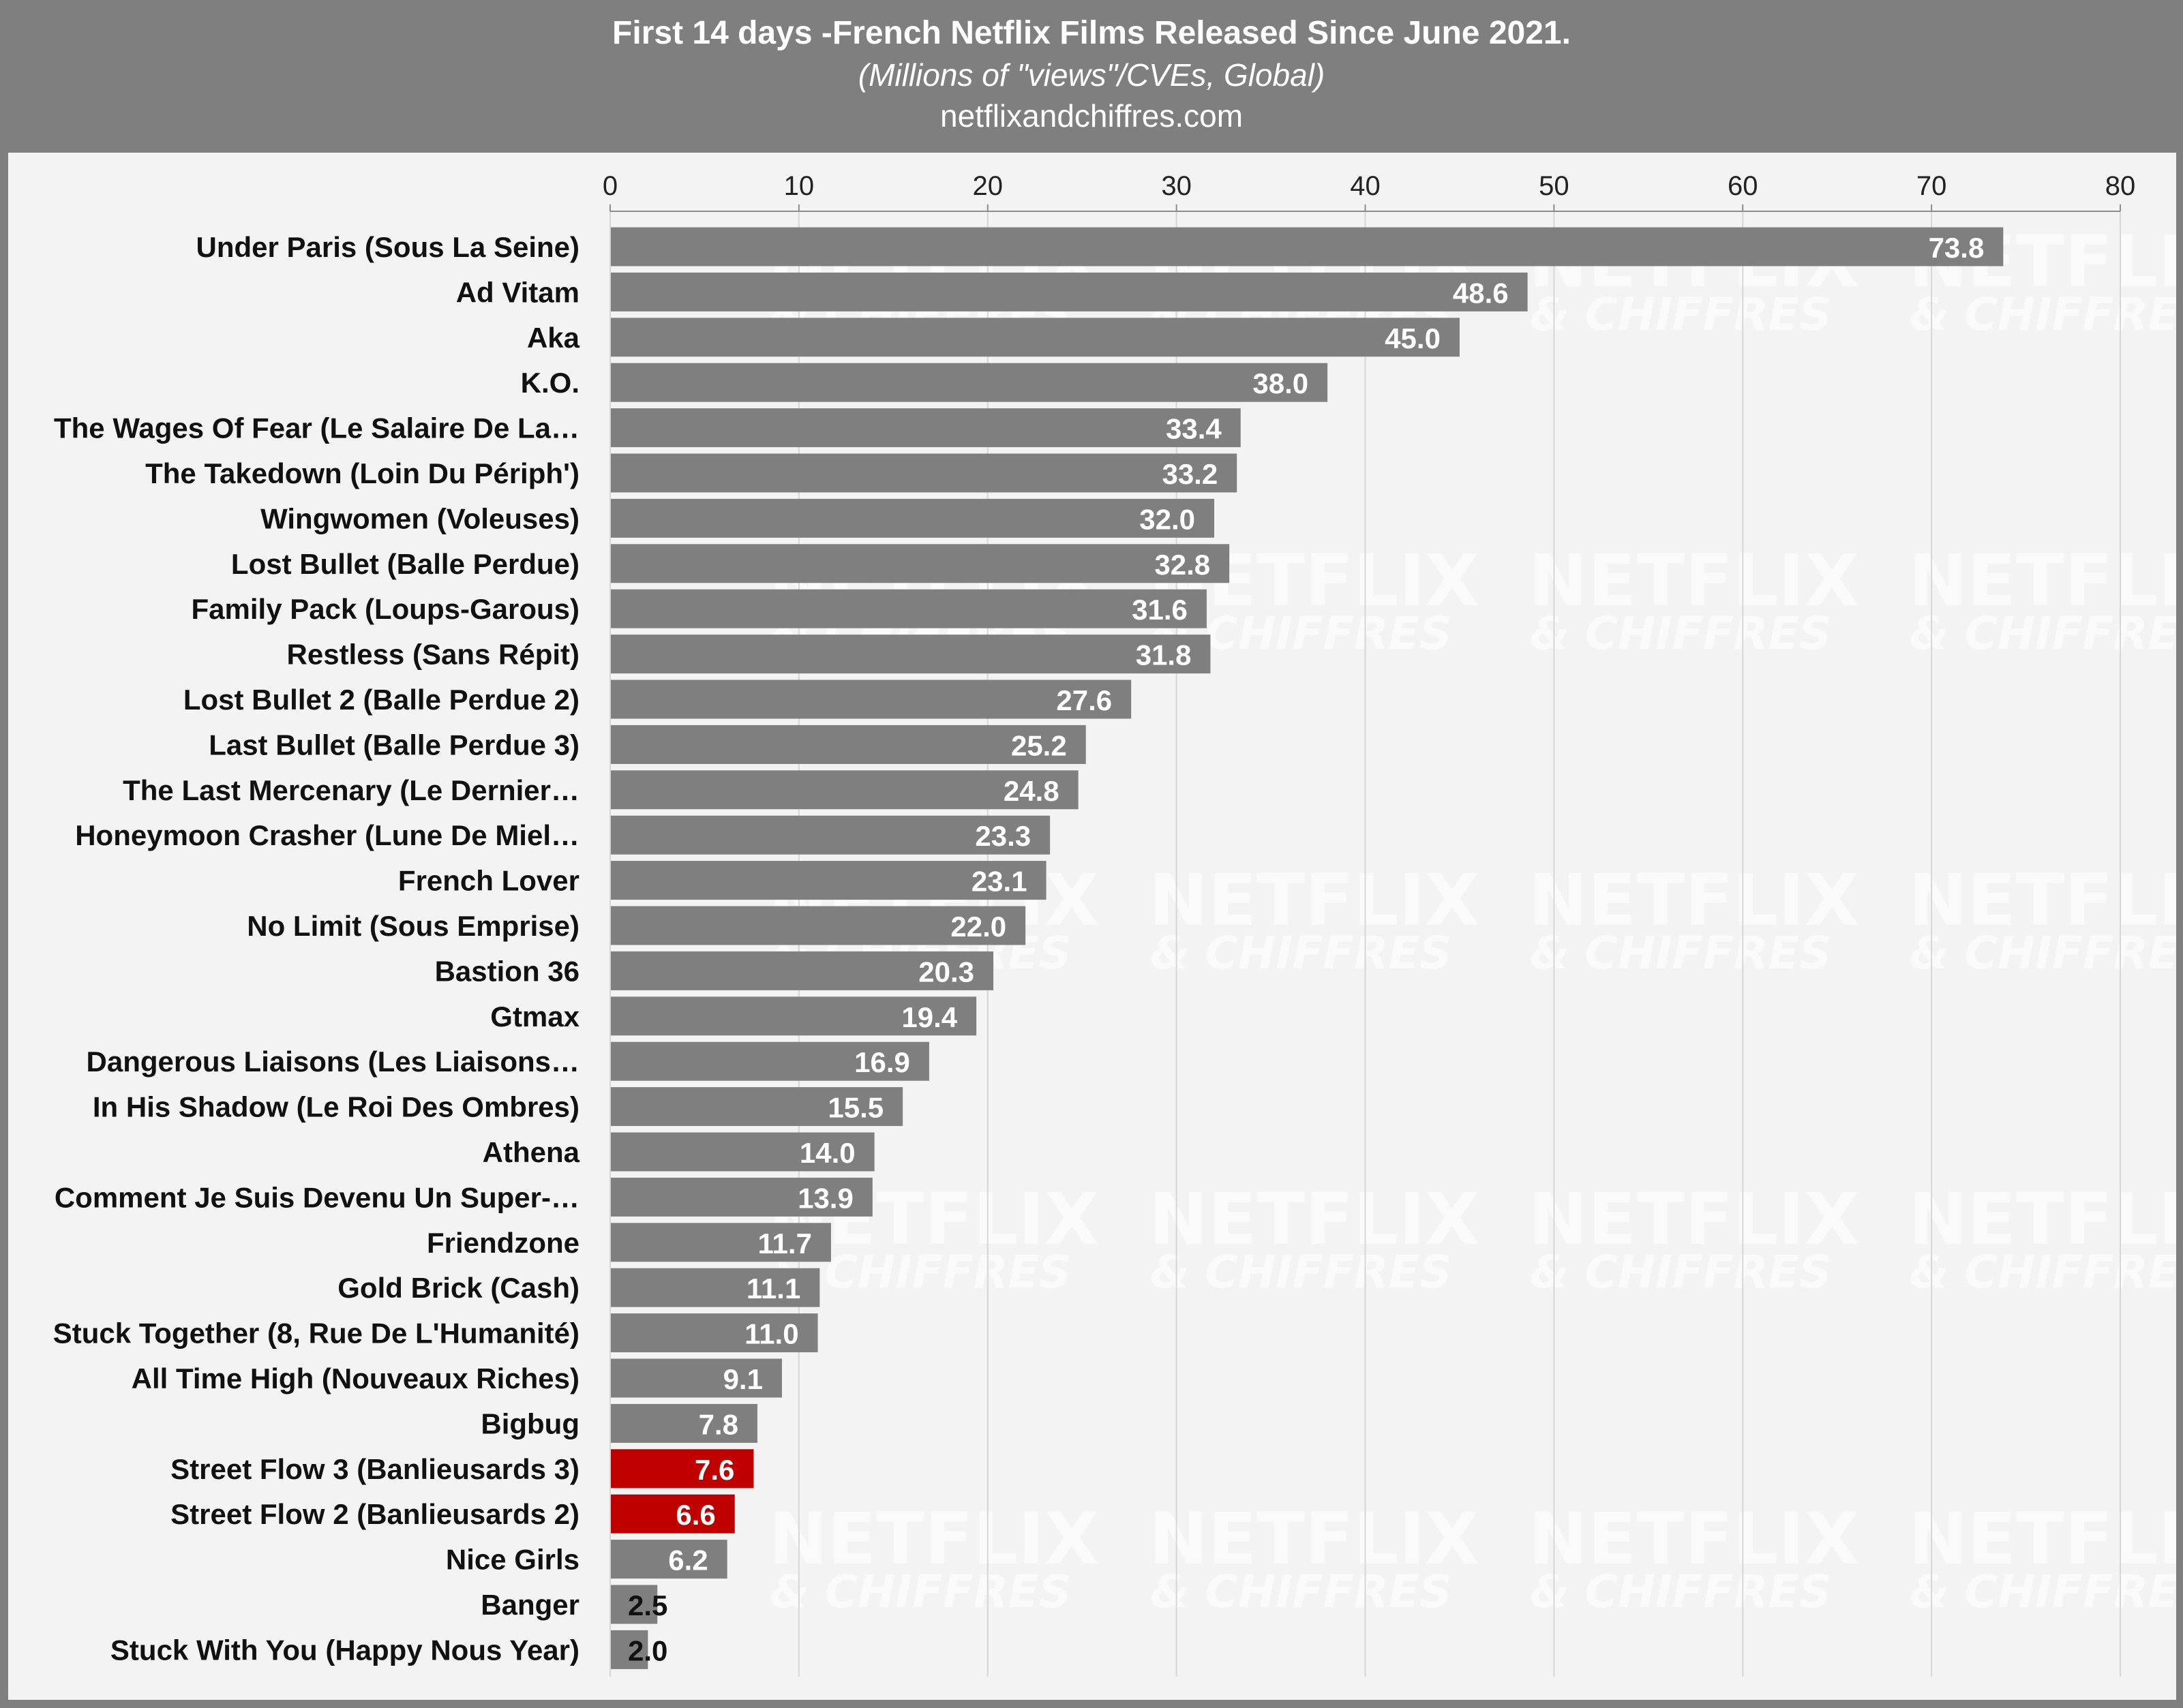  What do you see at coordinates (929, 1017) in the screenshot?
I see `data-label: 19.4` at bounding box center [929, 1017].